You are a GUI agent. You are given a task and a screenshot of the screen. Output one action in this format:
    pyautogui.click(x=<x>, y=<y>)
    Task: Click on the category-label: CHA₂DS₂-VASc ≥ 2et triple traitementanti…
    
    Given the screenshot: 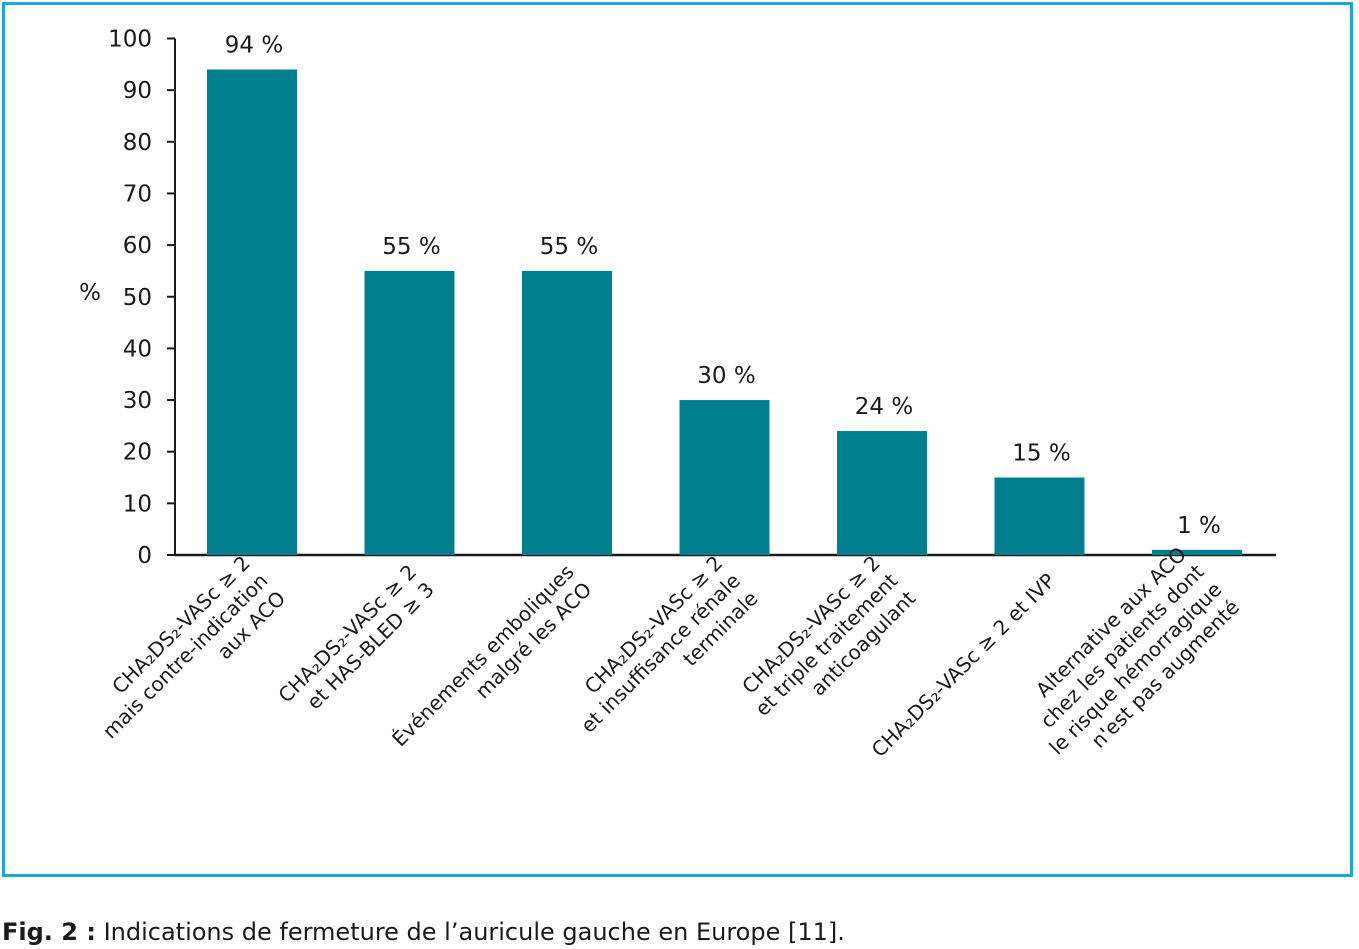 What is the action you would take?
    pyautogui.click(x=827, y=645)
    